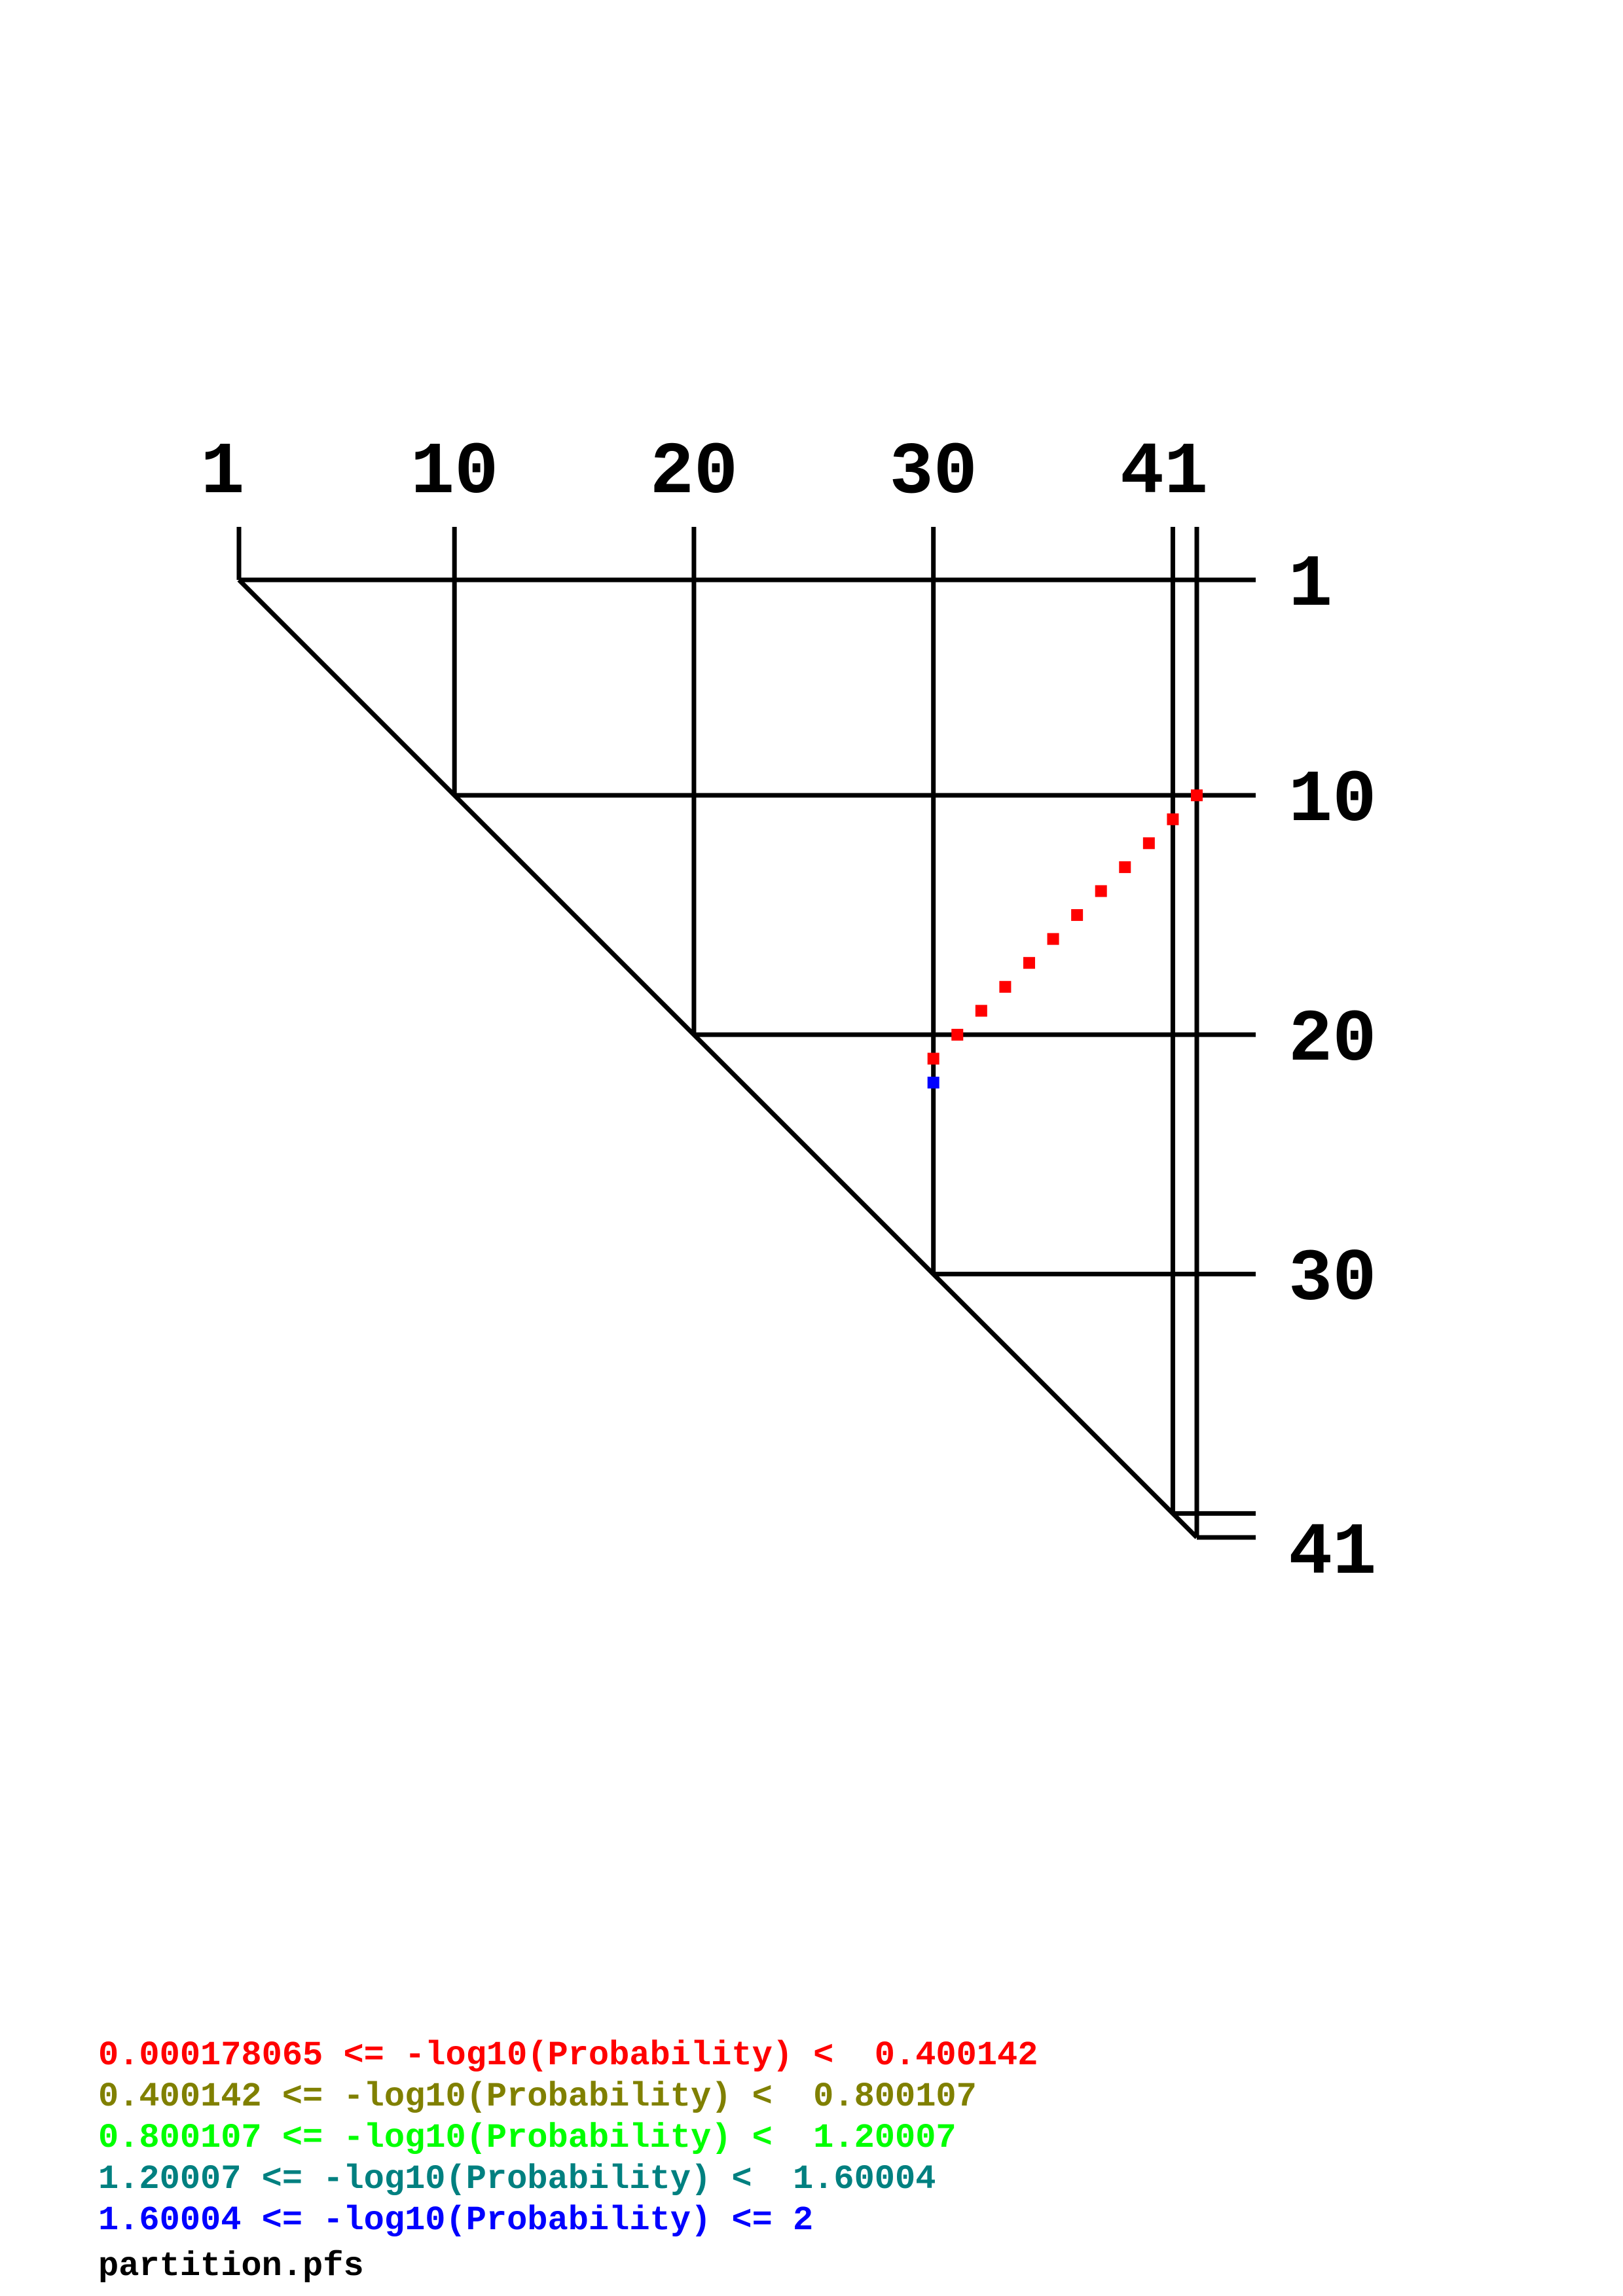 Image resolution: width=1623 pixels, height=2296 pixels. Describe the element at coordinates (1332, 800) in the screenshot. I see `right-tick-label: 10` at that location.